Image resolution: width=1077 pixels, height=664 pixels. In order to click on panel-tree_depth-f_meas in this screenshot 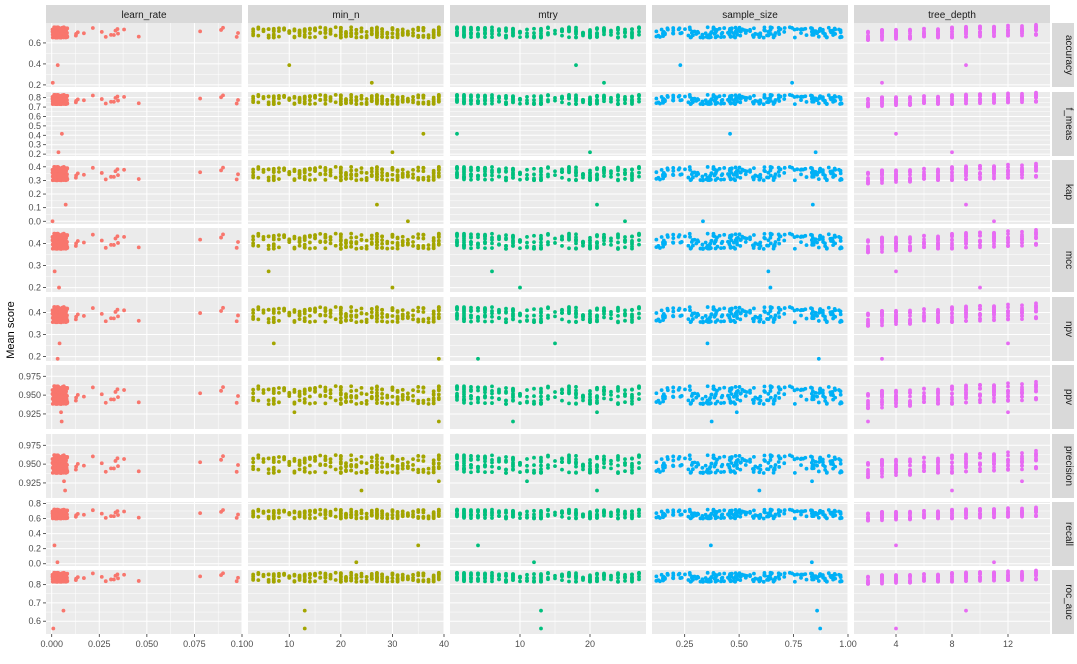, I will do `click(952, 123)`.